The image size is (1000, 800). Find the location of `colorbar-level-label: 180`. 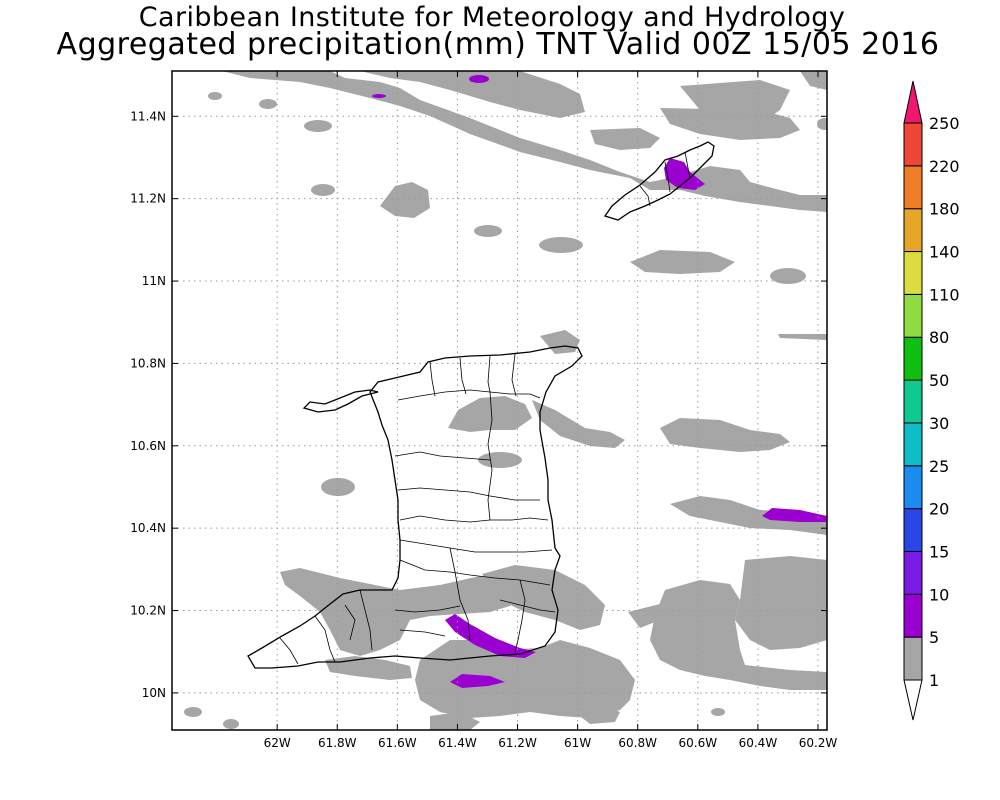

colorbar-level-label: 180 is located at coordinates (944, 209).